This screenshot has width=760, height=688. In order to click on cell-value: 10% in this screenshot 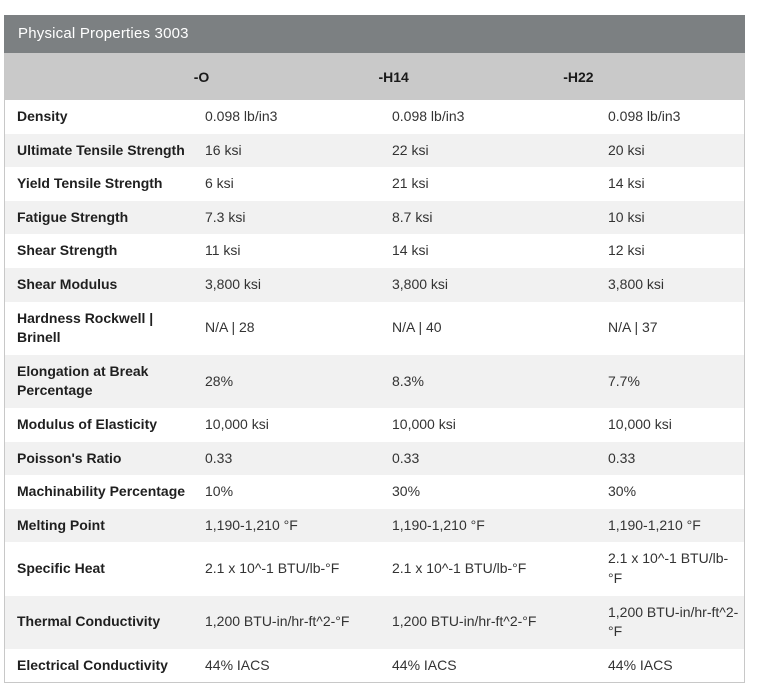, I will do `click(219, 491)`.